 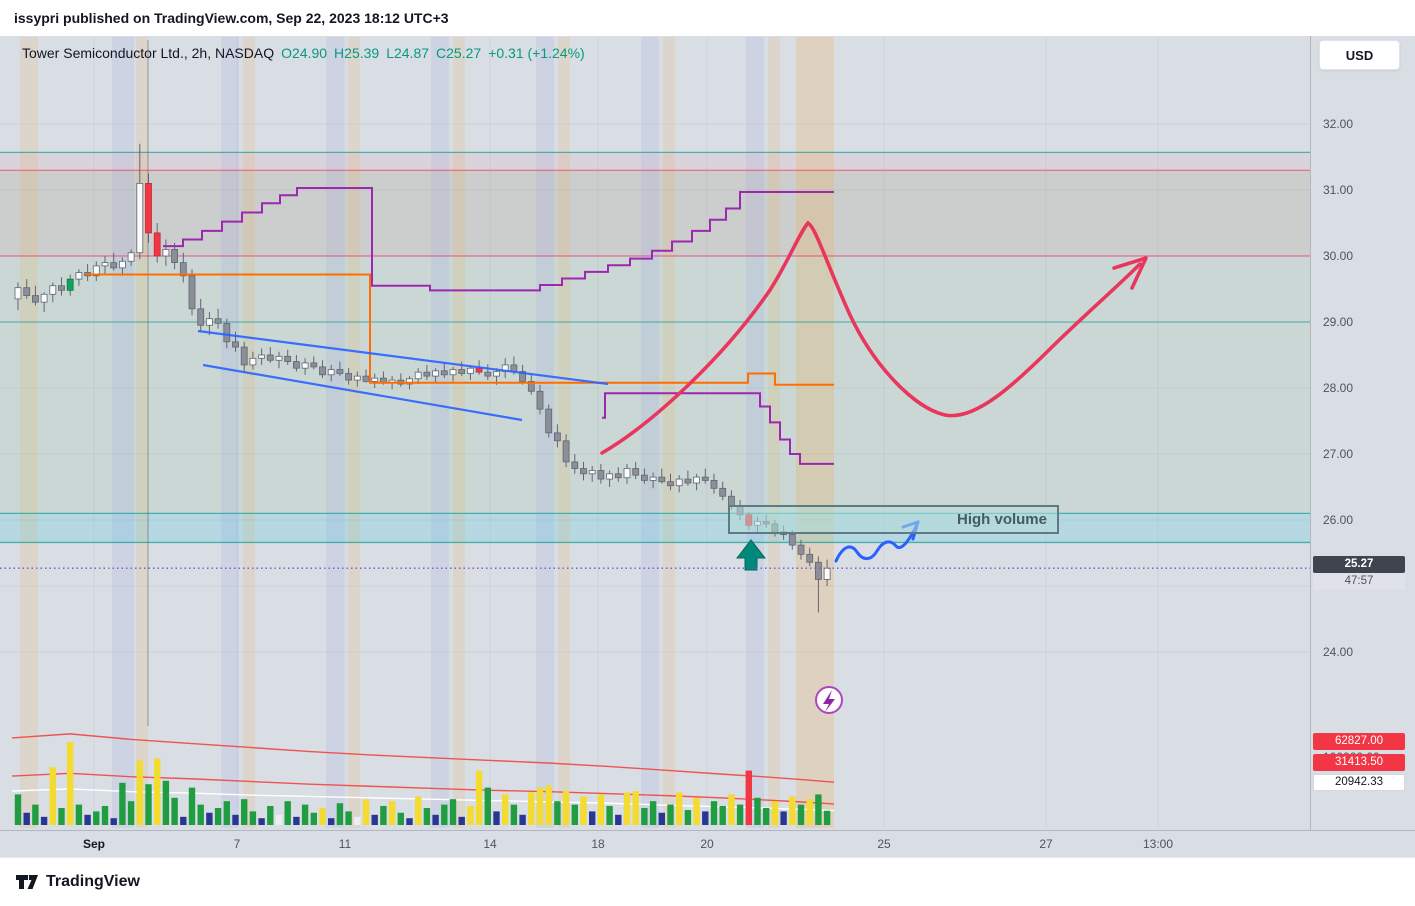 What do you see at coordinates (237, 844) in the screenshot?
I see `time-label: 7` at bounding box center [237, 844].